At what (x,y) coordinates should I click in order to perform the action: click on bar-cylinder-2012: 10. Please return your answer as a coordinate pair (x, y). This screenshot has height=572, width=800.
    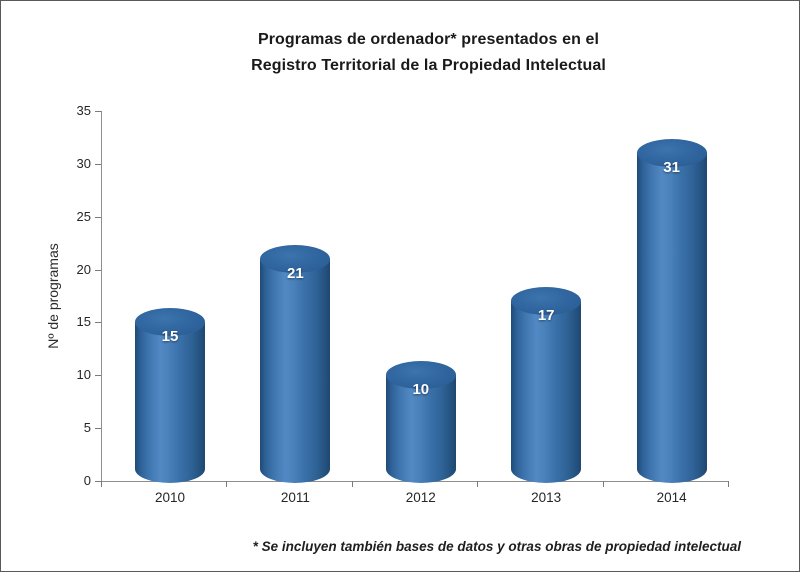
    Looking at the image, I should click on (420, 422).